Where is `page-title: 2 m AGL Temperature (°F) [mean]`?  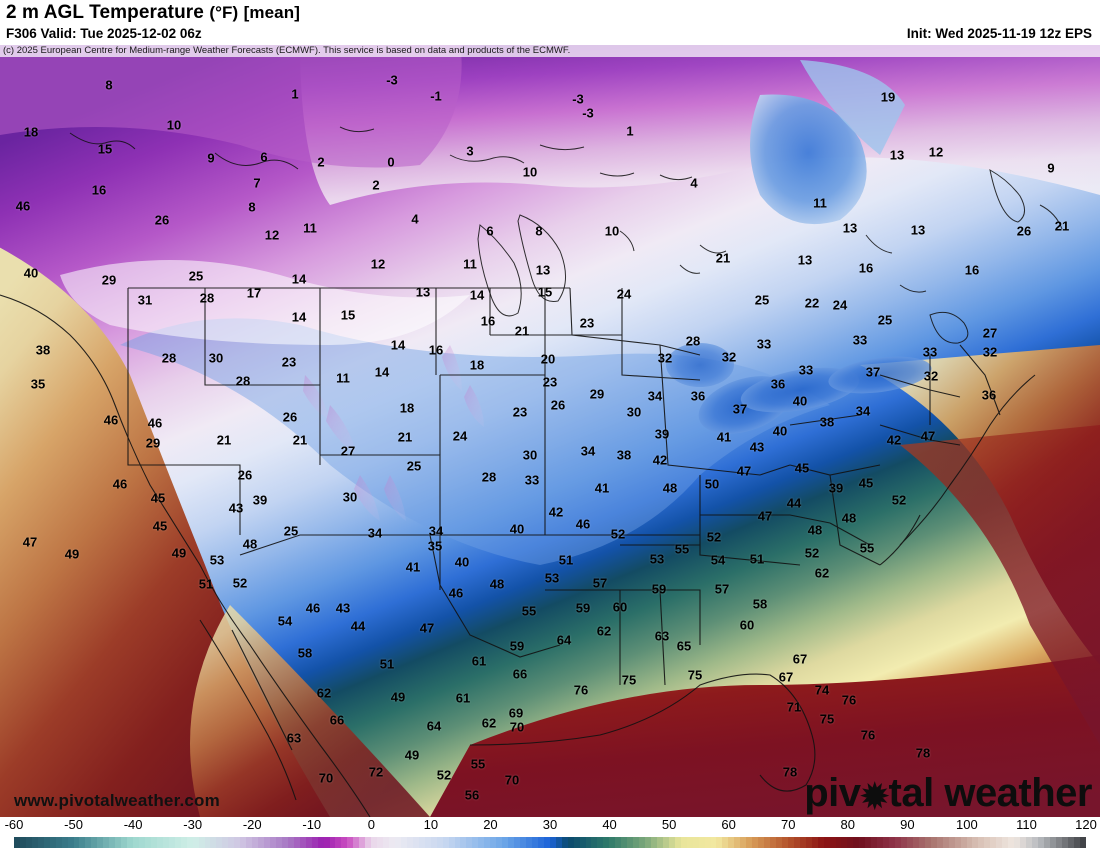 page-title: 2 m AGL Temperature (°F) [mean] is located at coordinates (153, 13).